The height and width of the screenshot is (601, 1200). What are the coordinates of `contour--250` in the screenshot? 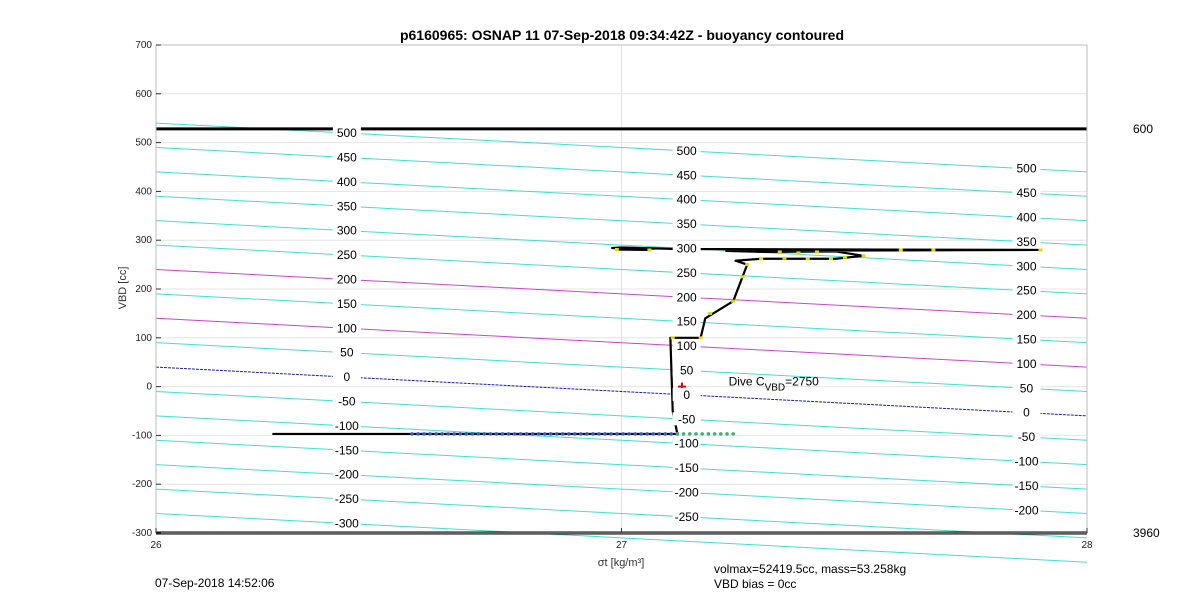 It's located at (621, 513).